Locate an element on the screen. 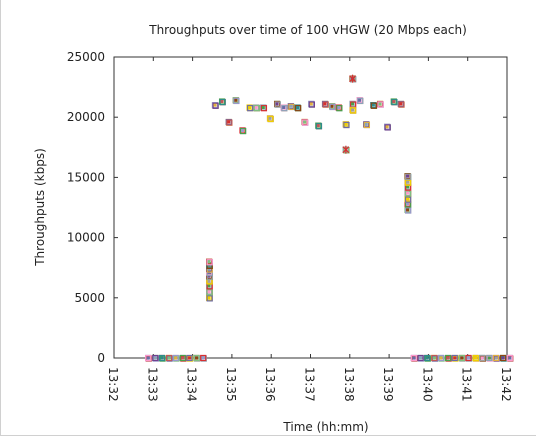 This screenshot has width=538, height=438. y-tick-label: 20000 is located at coordinates (86, 117).